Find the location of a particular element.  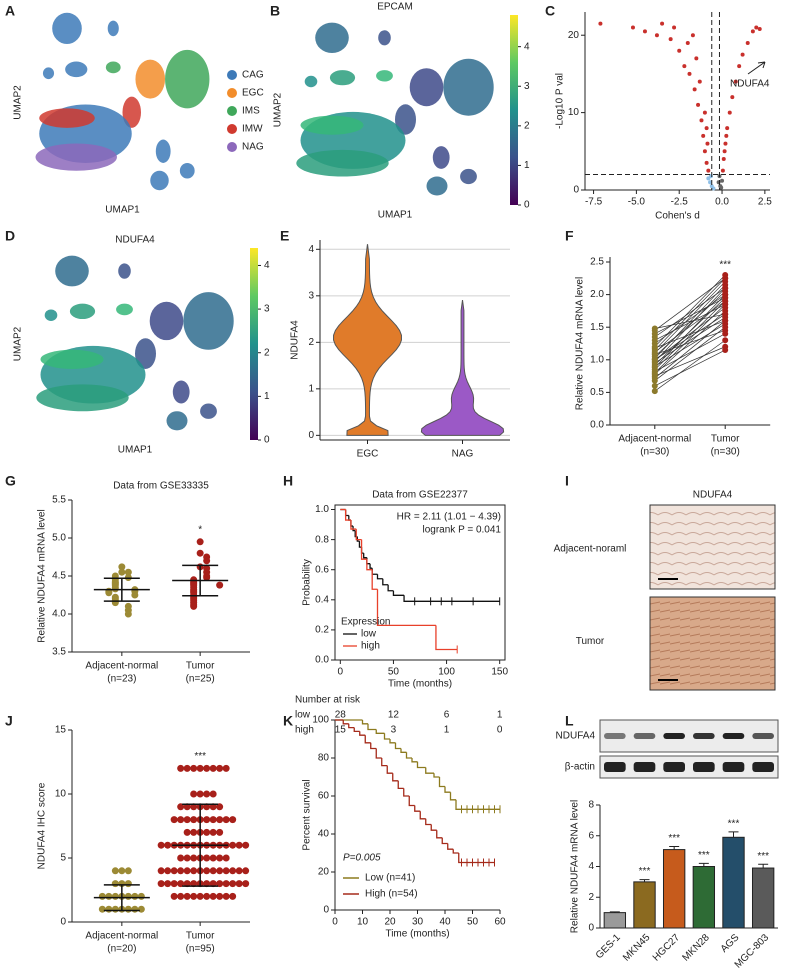

x-tick-label: MKN45 is located at coordinates (637, 948).